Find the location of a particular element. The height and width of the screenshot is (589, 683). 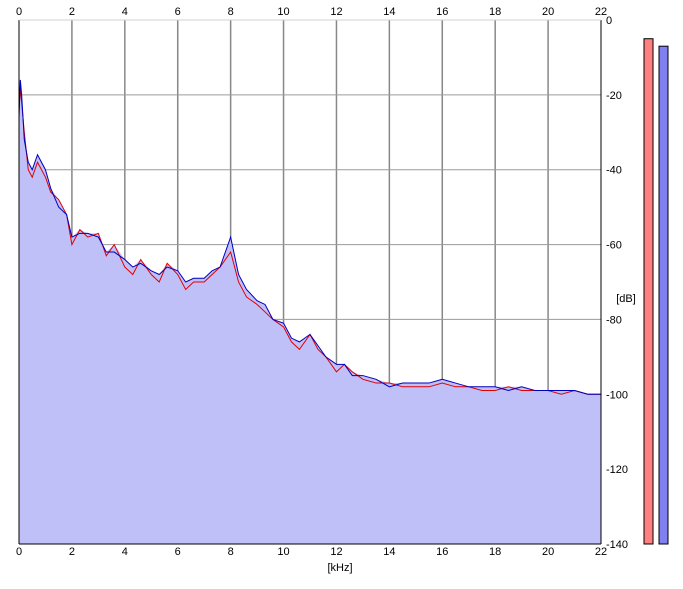

y-axis-label: [dB] is located at coordinates (626, 299).